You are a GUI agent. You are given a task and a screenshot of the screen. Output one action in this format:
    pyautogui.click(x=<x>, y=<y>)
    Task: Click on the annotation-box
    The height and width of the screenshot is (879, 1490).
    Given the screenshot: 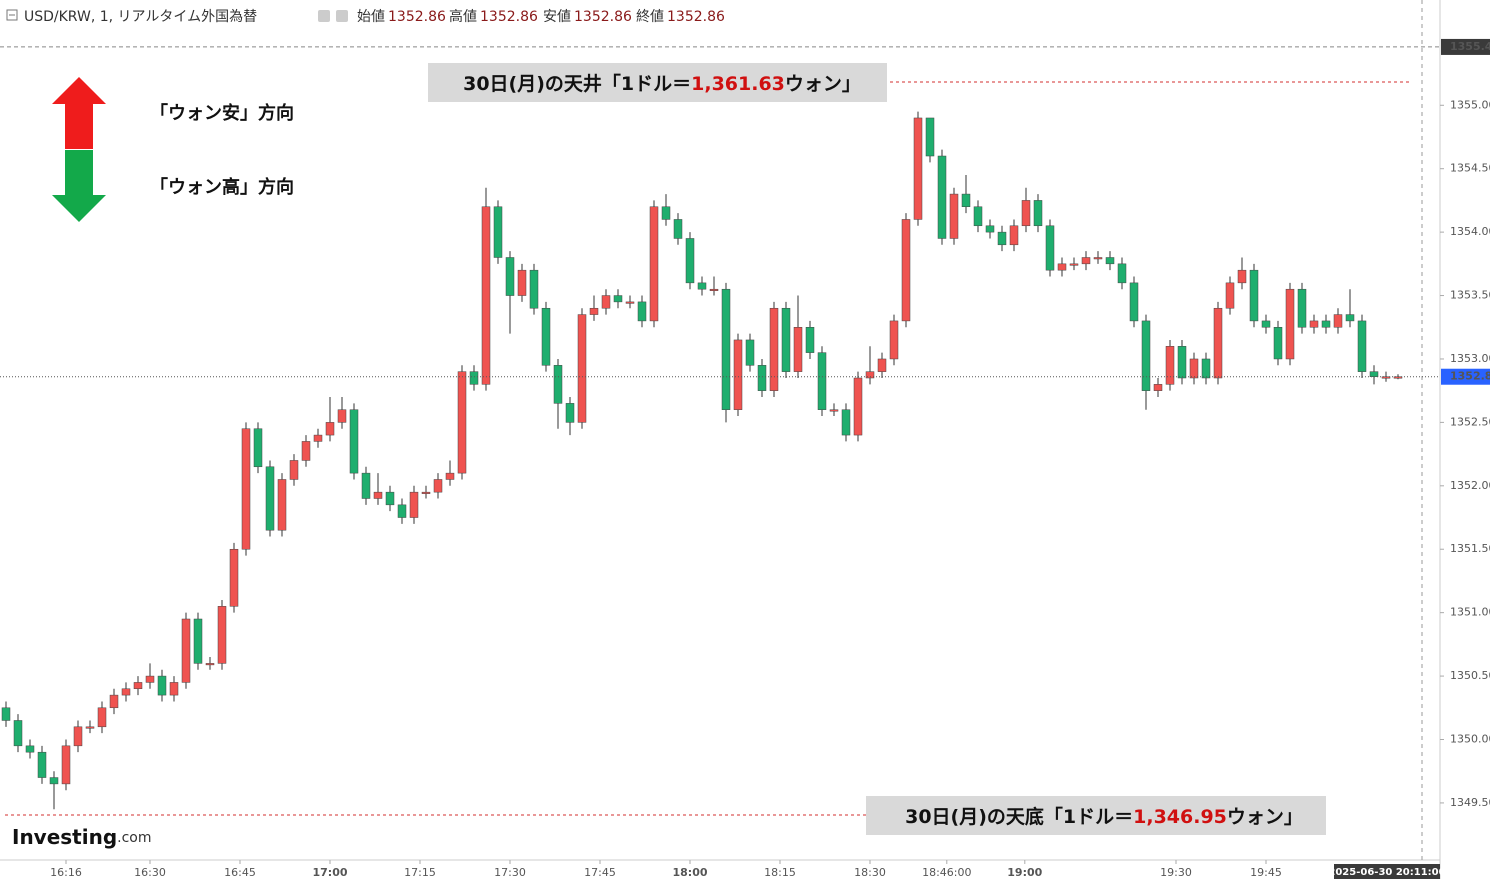 What is the action you would take?
    pyautogui.click(x=1096, y=815)
    